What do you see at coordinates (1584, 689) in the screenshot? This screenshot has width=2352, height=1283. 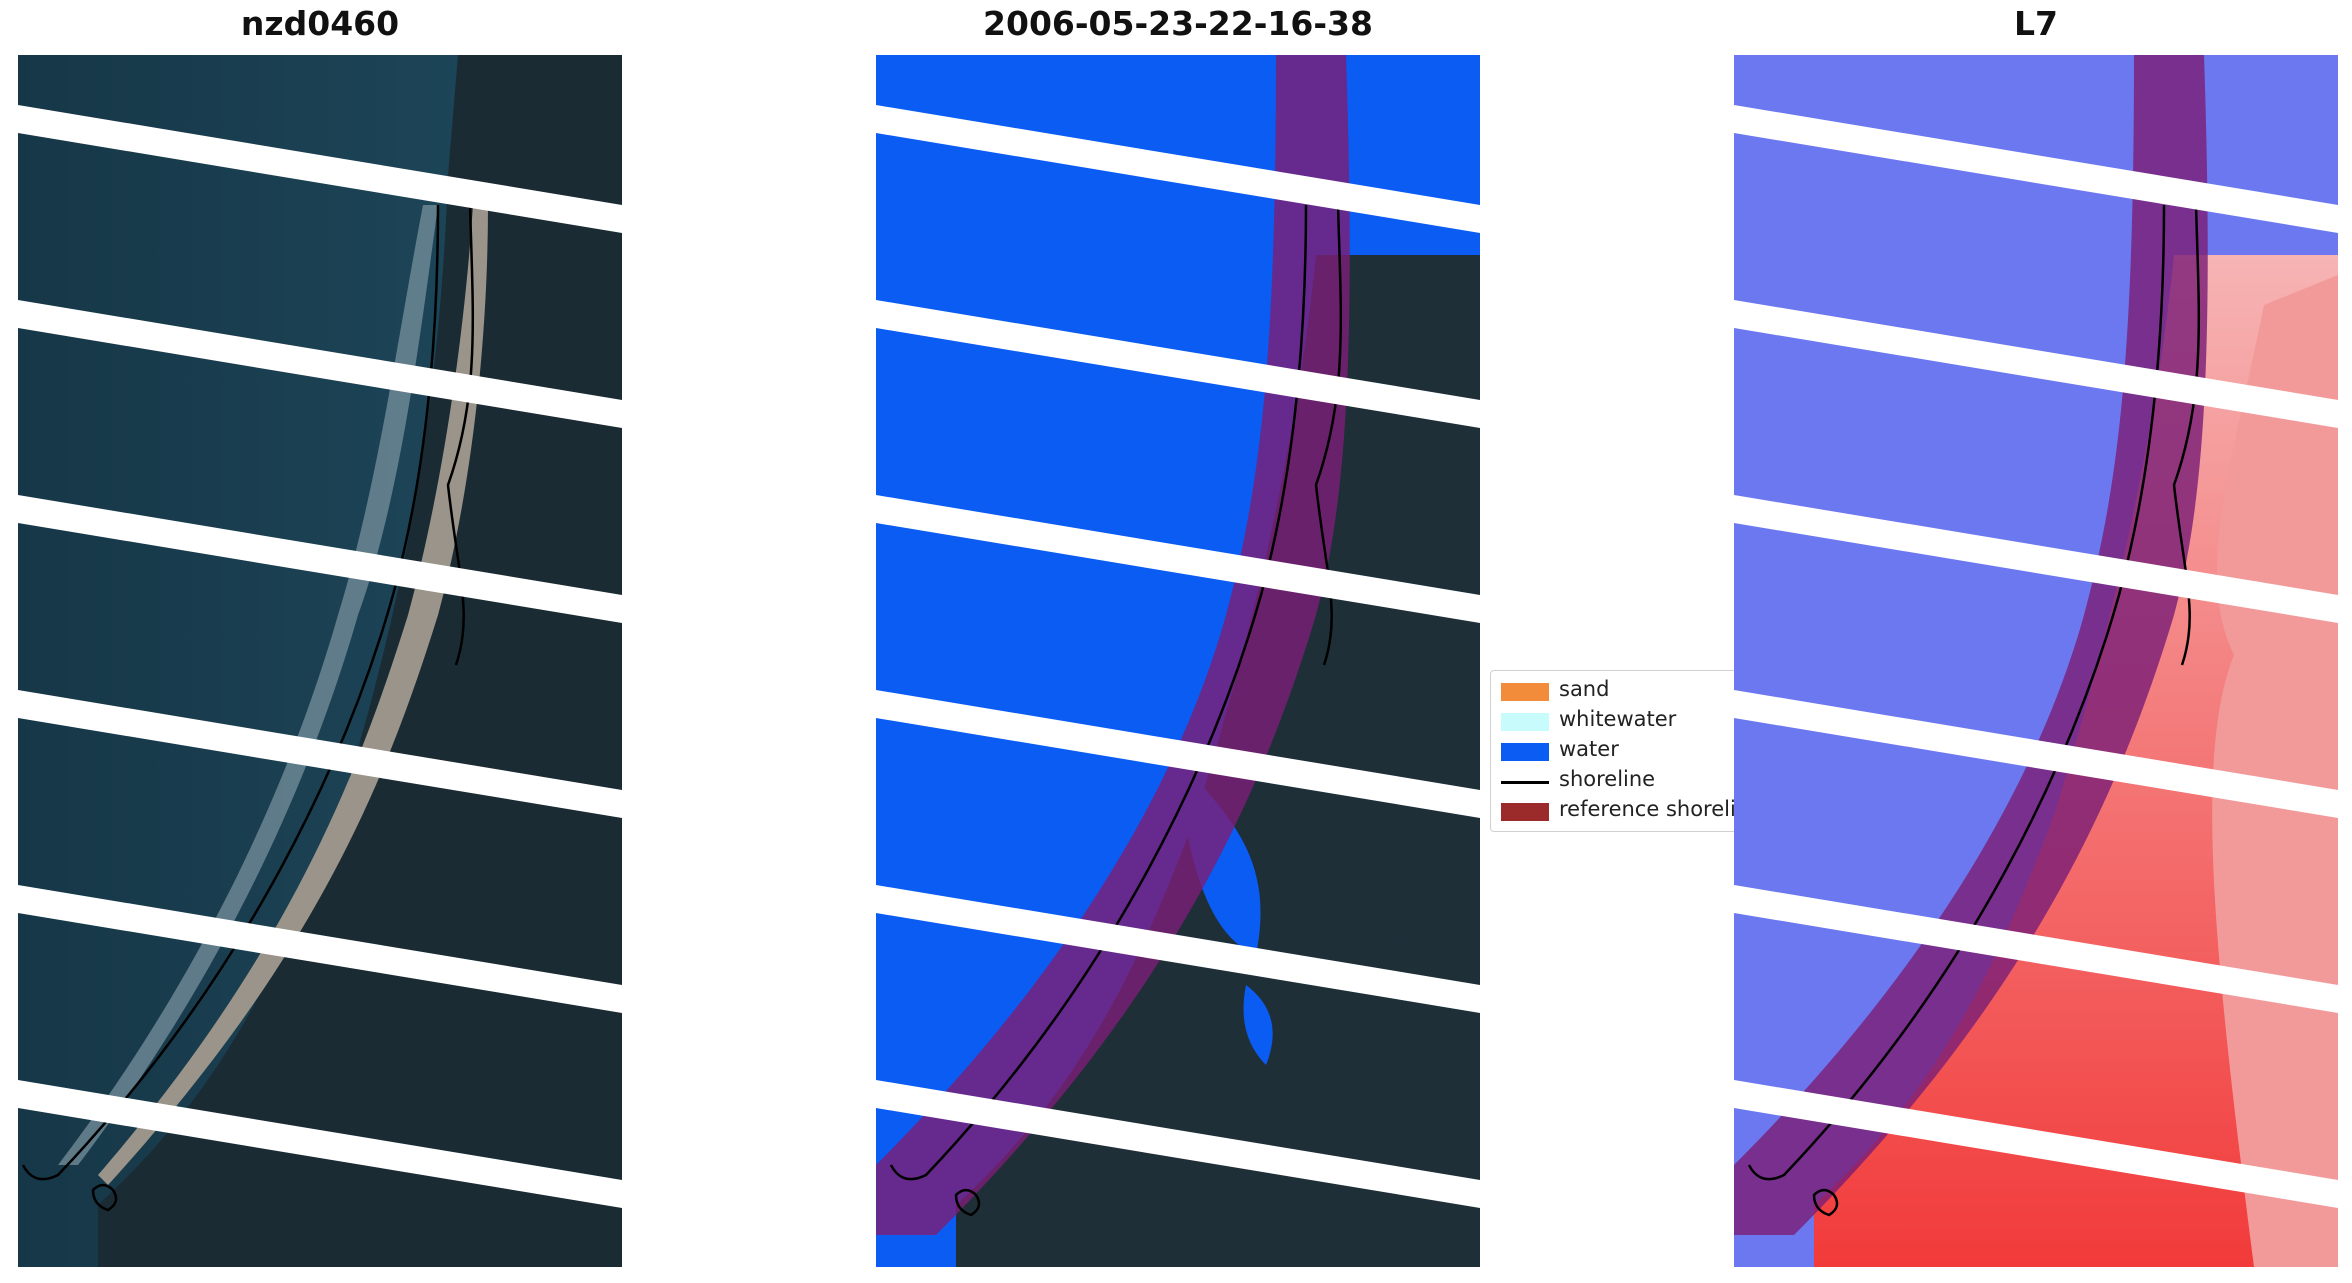 I see `legend-label: sand` at bounding box center [1584, 689].